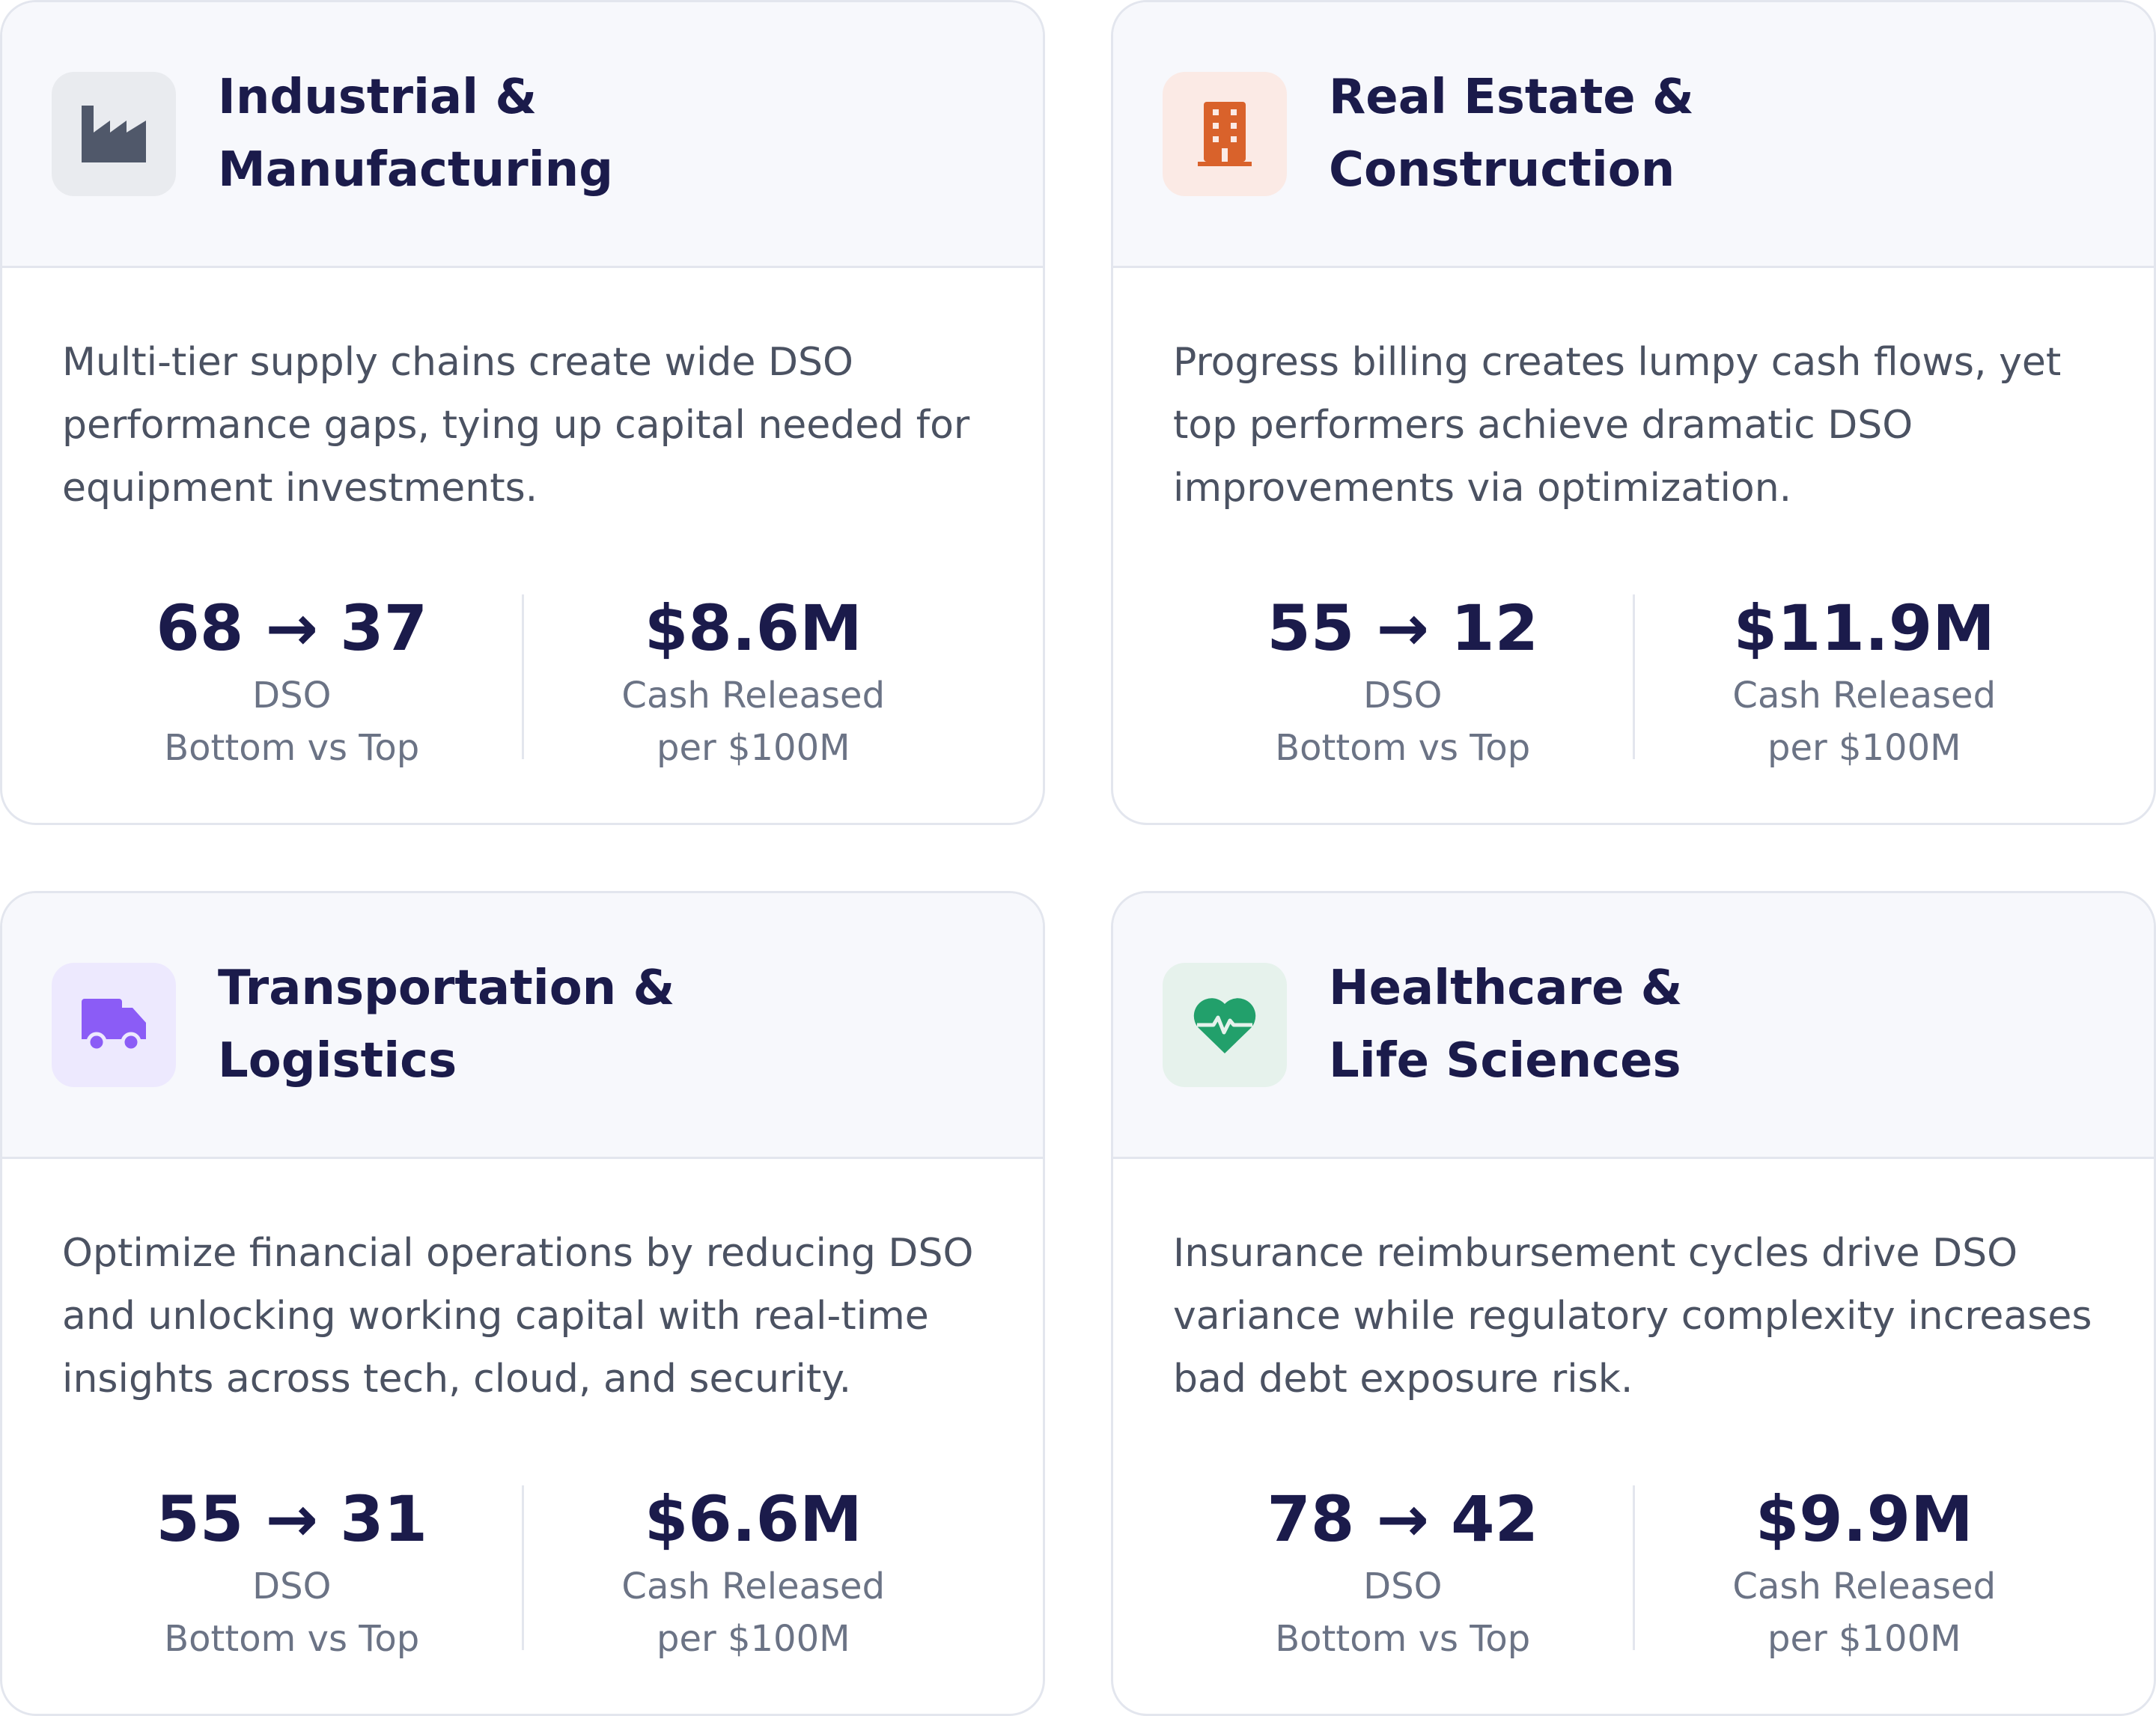 This screenshot has width=2156, height=1716. I want to click on factory-icon, so click(114, 134).